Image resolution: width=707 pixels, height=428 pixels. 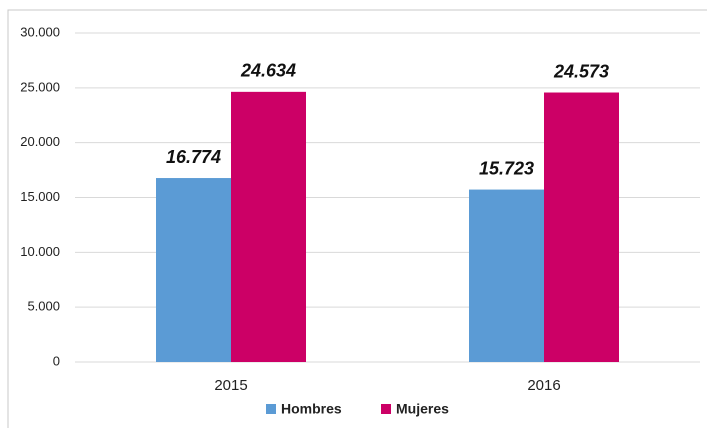 What do you see at coordinates (311, 409) in the screenshot?
I see `legend-label: Hombres` at bounding box center [311, 409].